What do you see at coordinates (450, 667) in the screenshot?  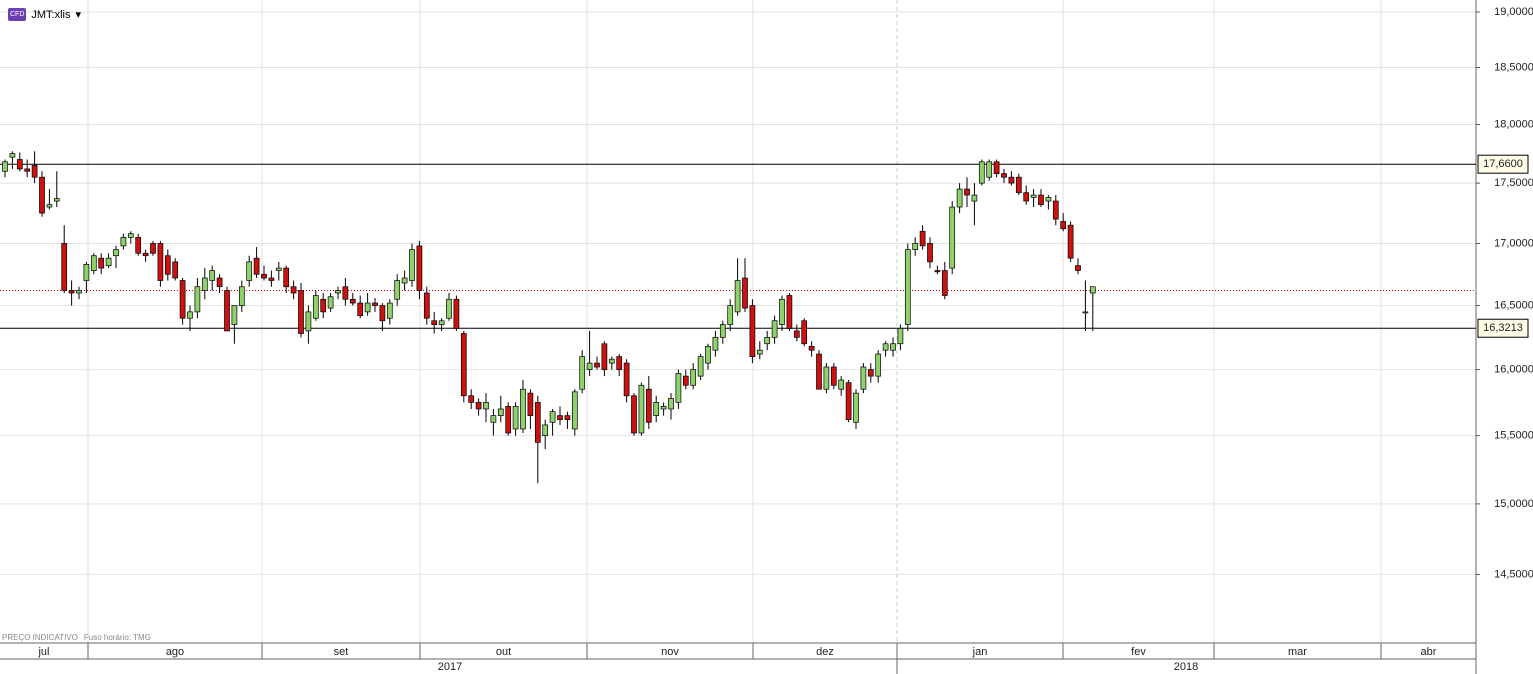 I see `year-label: 2017` at bounding box center [450, 667].